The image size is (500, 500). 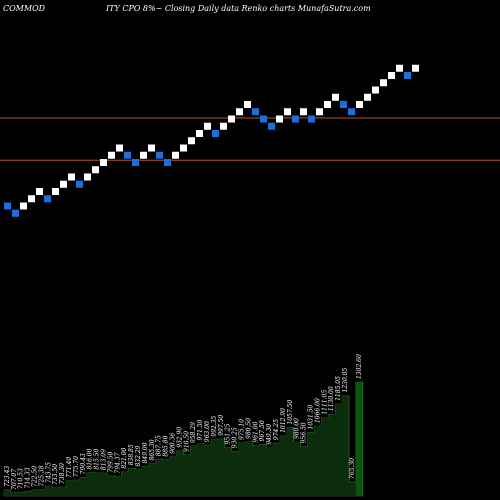 I want to click on volume-label: 714.33, so click(x=28, y=477).